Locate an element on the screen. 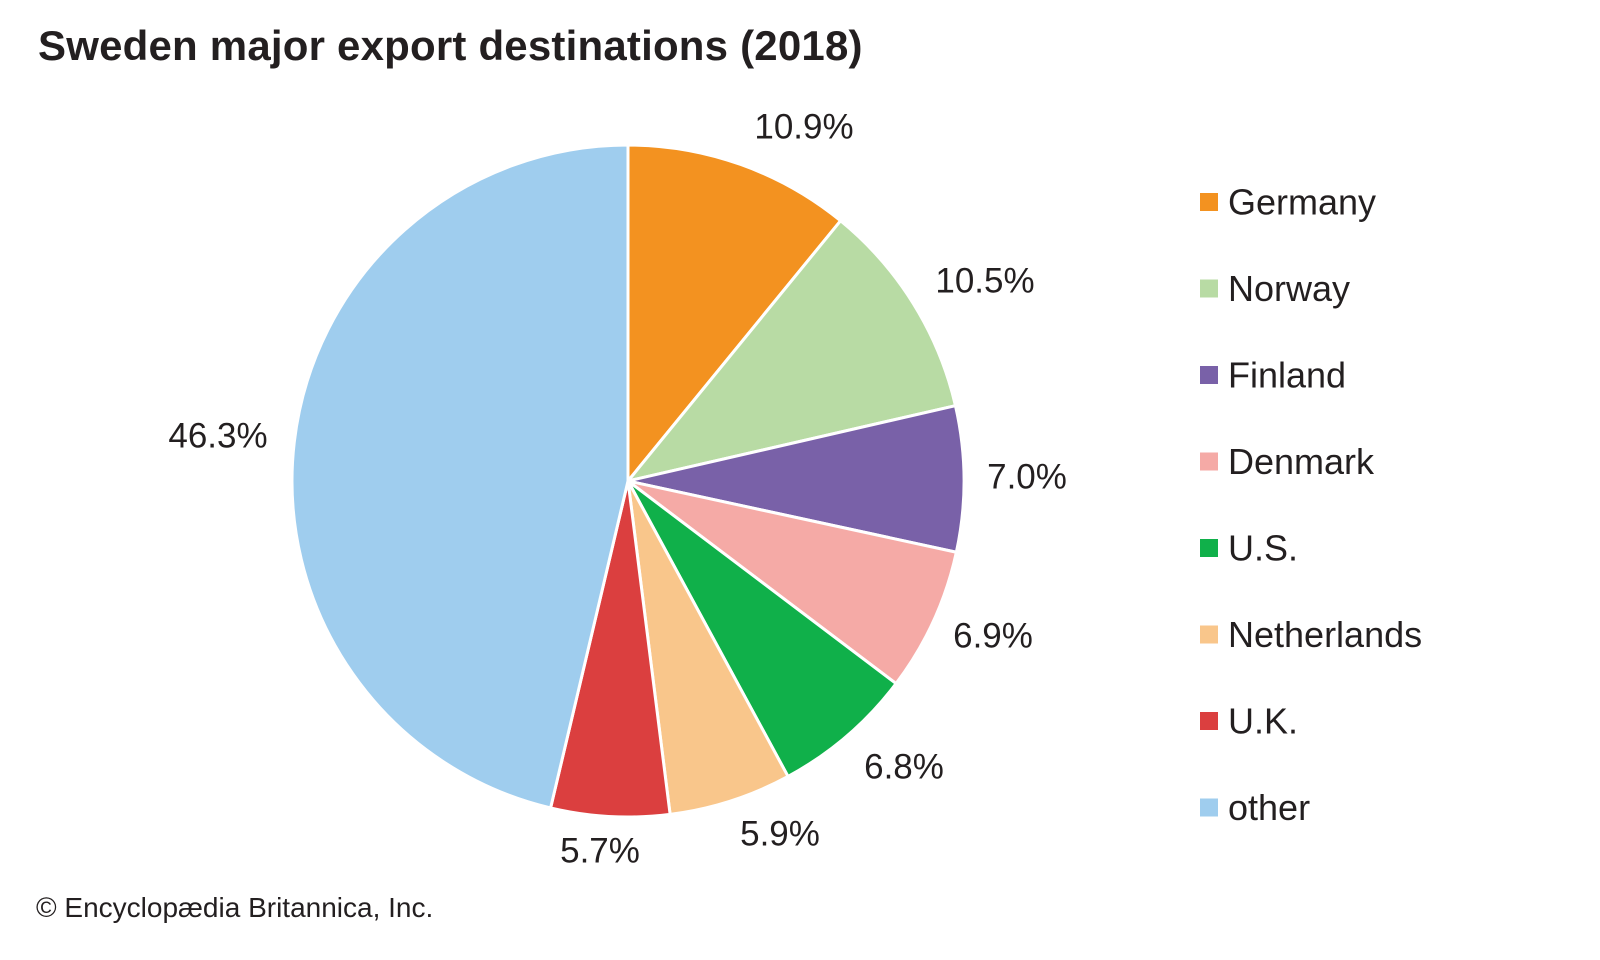 The width and height of the screenshot is (1600, 960). legend-label: Finland is located at coordinates (1287, 375).